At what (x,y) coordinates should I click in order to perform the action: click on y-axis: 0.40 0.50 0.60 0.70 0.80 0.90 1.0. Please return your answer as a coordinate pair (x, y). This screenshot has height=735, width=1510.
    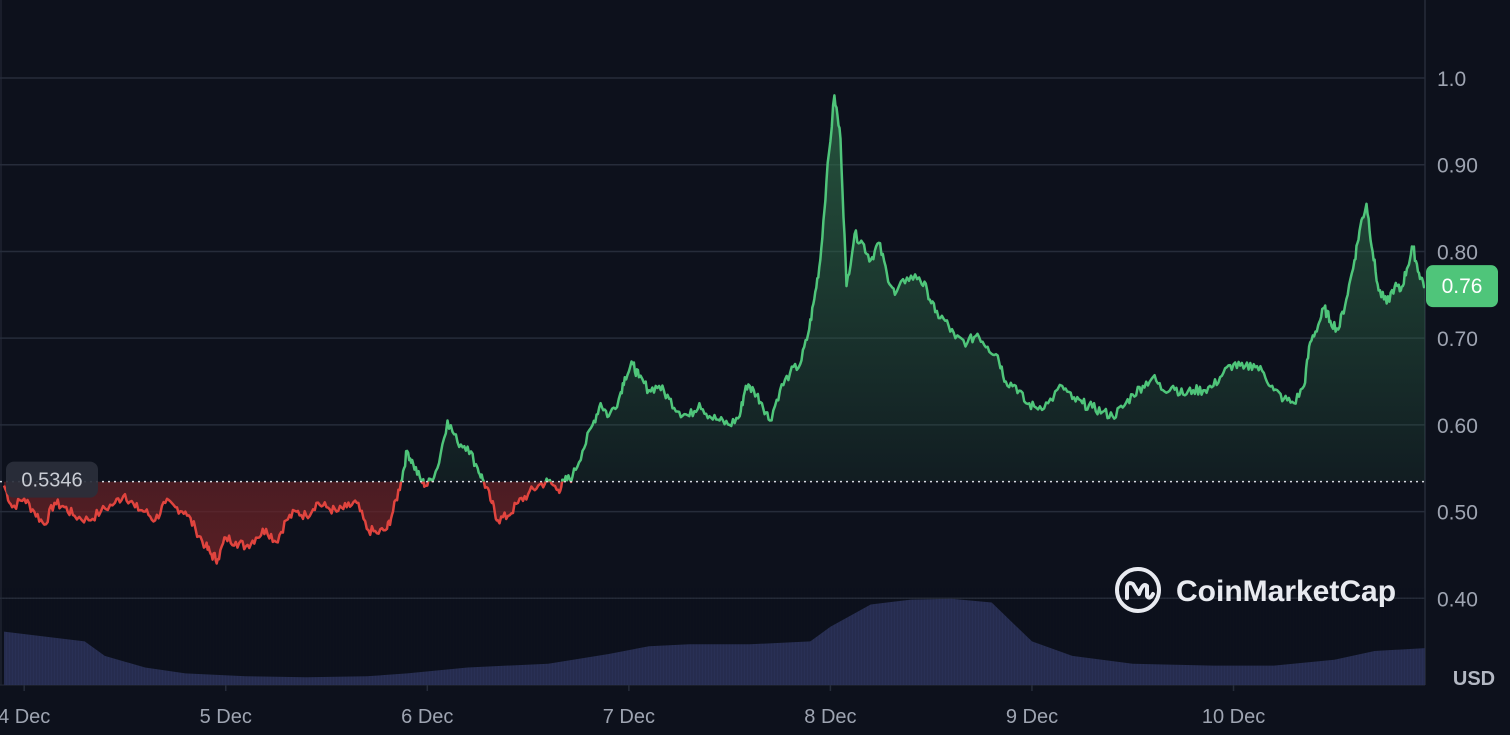
    Looking at the image, I should click on (1457, 339).